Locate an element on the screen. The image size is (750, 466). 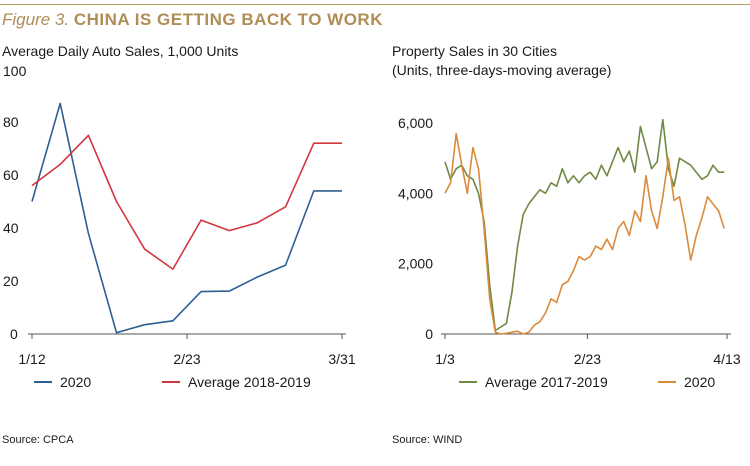
figure-title: Figure 3. CHINA IS GETTING BACK TO WORK is located at coordinates (192, 20).